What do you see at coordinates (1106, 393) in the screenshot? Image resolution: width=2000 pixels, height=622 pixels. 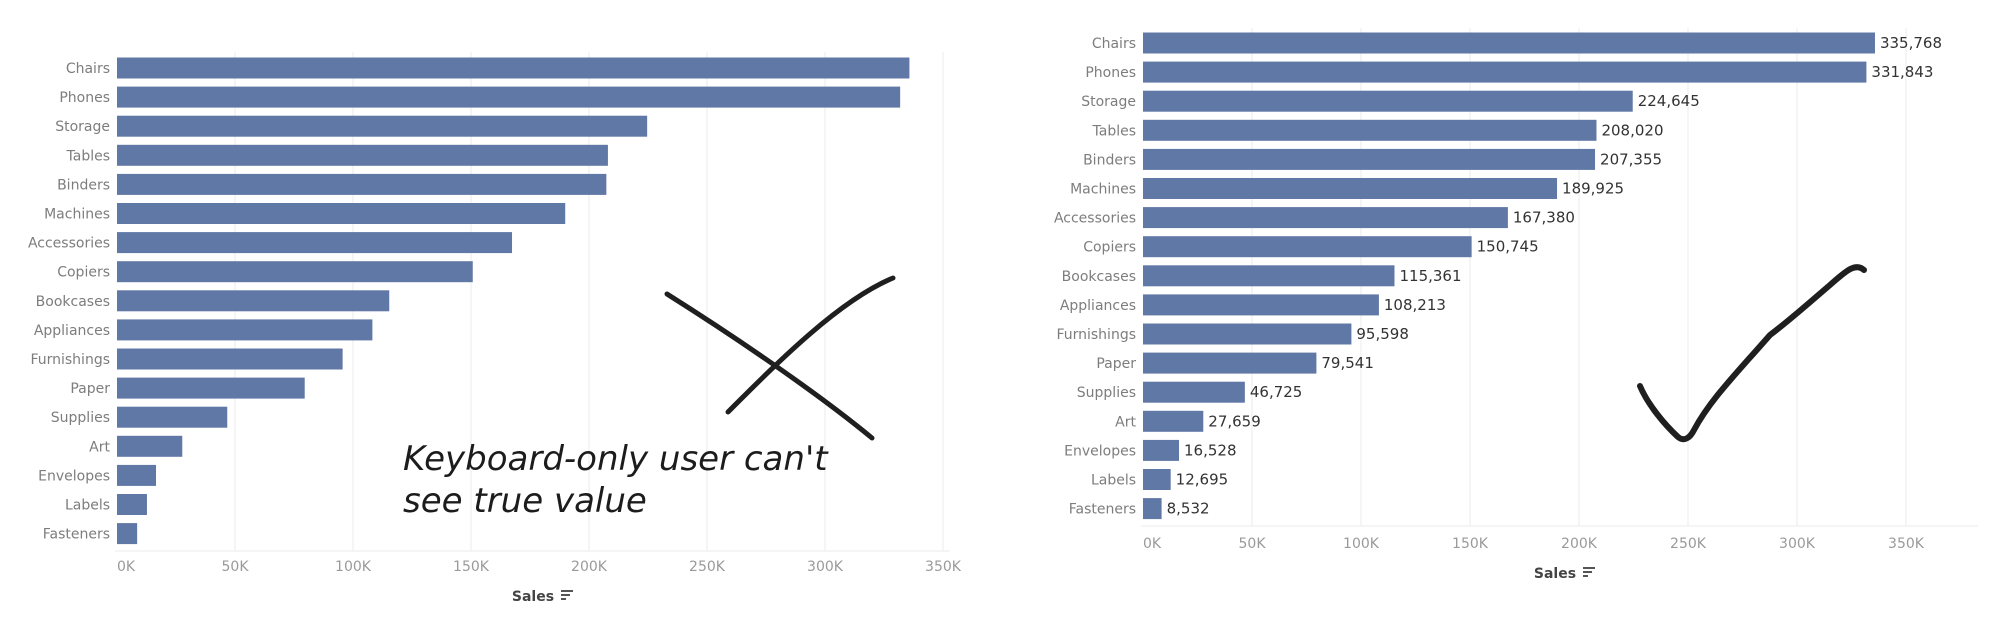 I see `category-label: Supplies` at bounding box center [1106, 393].